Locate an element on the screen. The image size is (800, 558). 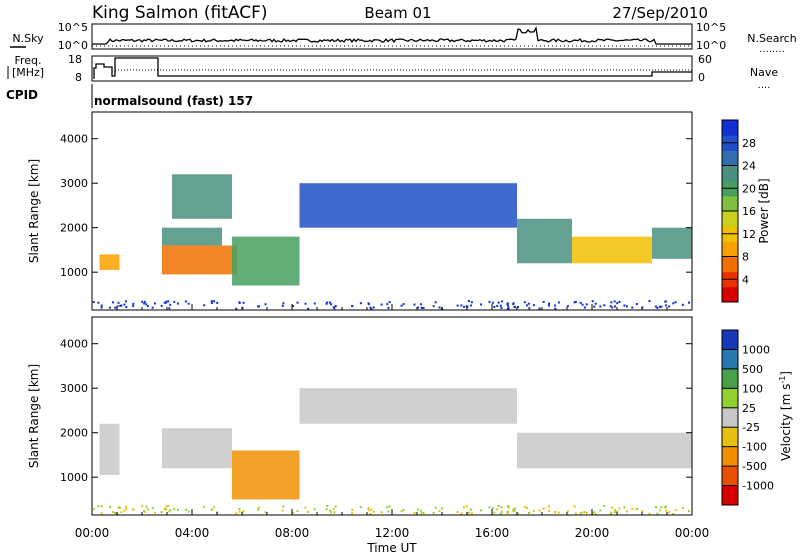
nsky-tick-top: 10^5 is located at coordinates (73, 27).